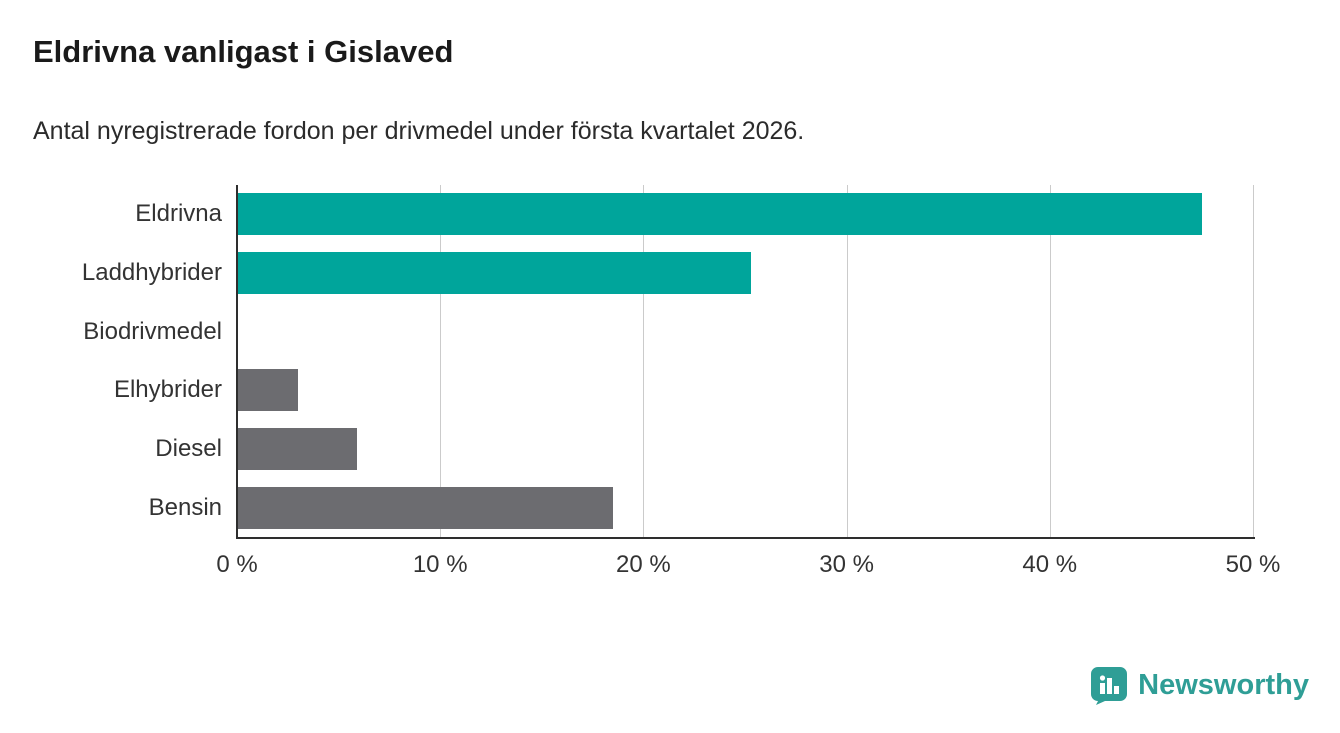  I want to click on chart-title: Eldrivna vanligast i Gislaved, so click(243, 51).